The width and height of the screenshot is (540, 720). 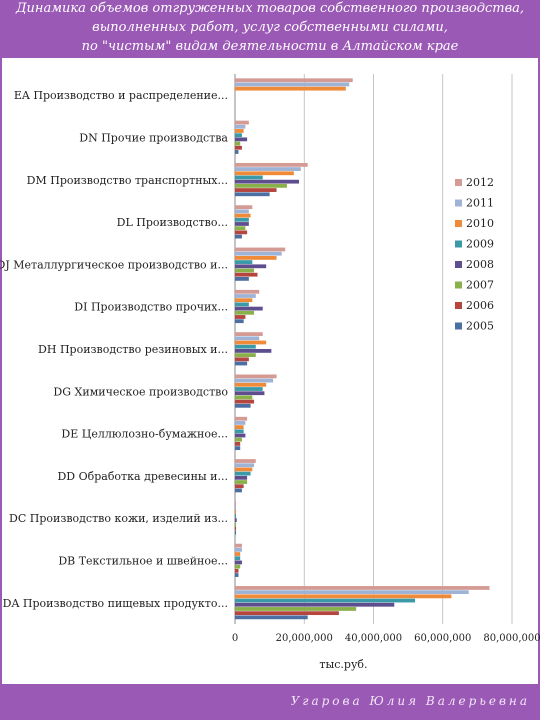 I want to click on legend-label: 2005, so click(x=480, y=326).